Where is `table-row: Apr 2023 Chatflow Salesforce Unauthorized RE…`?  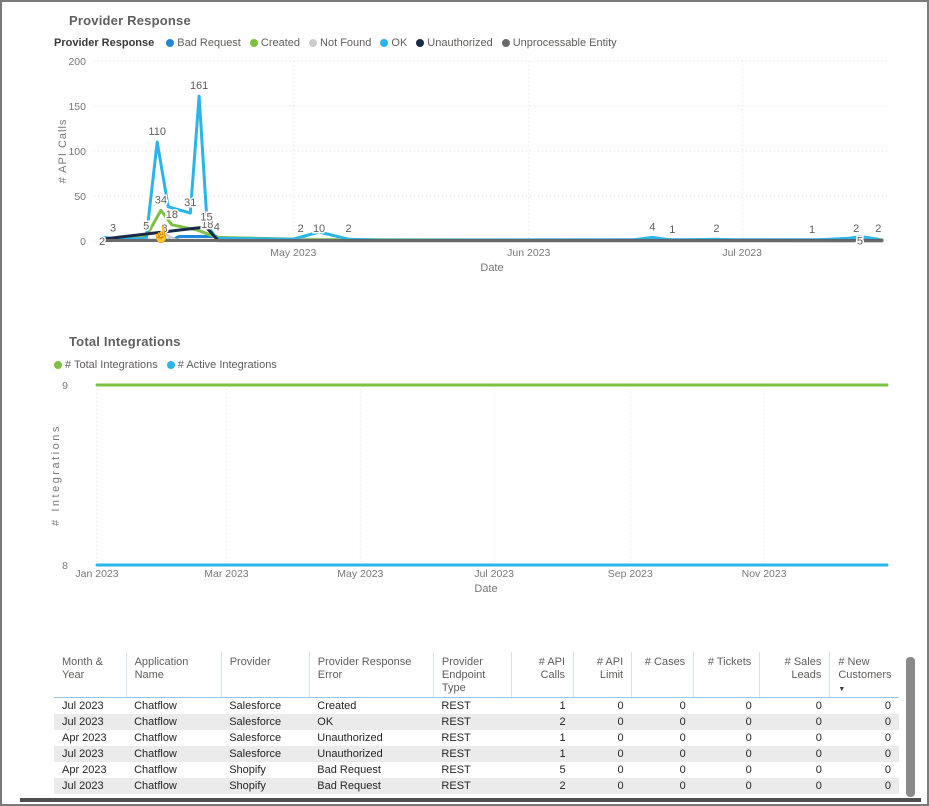
table-row: Apr 2023 Chatflow Salesforce Unauthorized RE… is located at coordinates (476, 738).